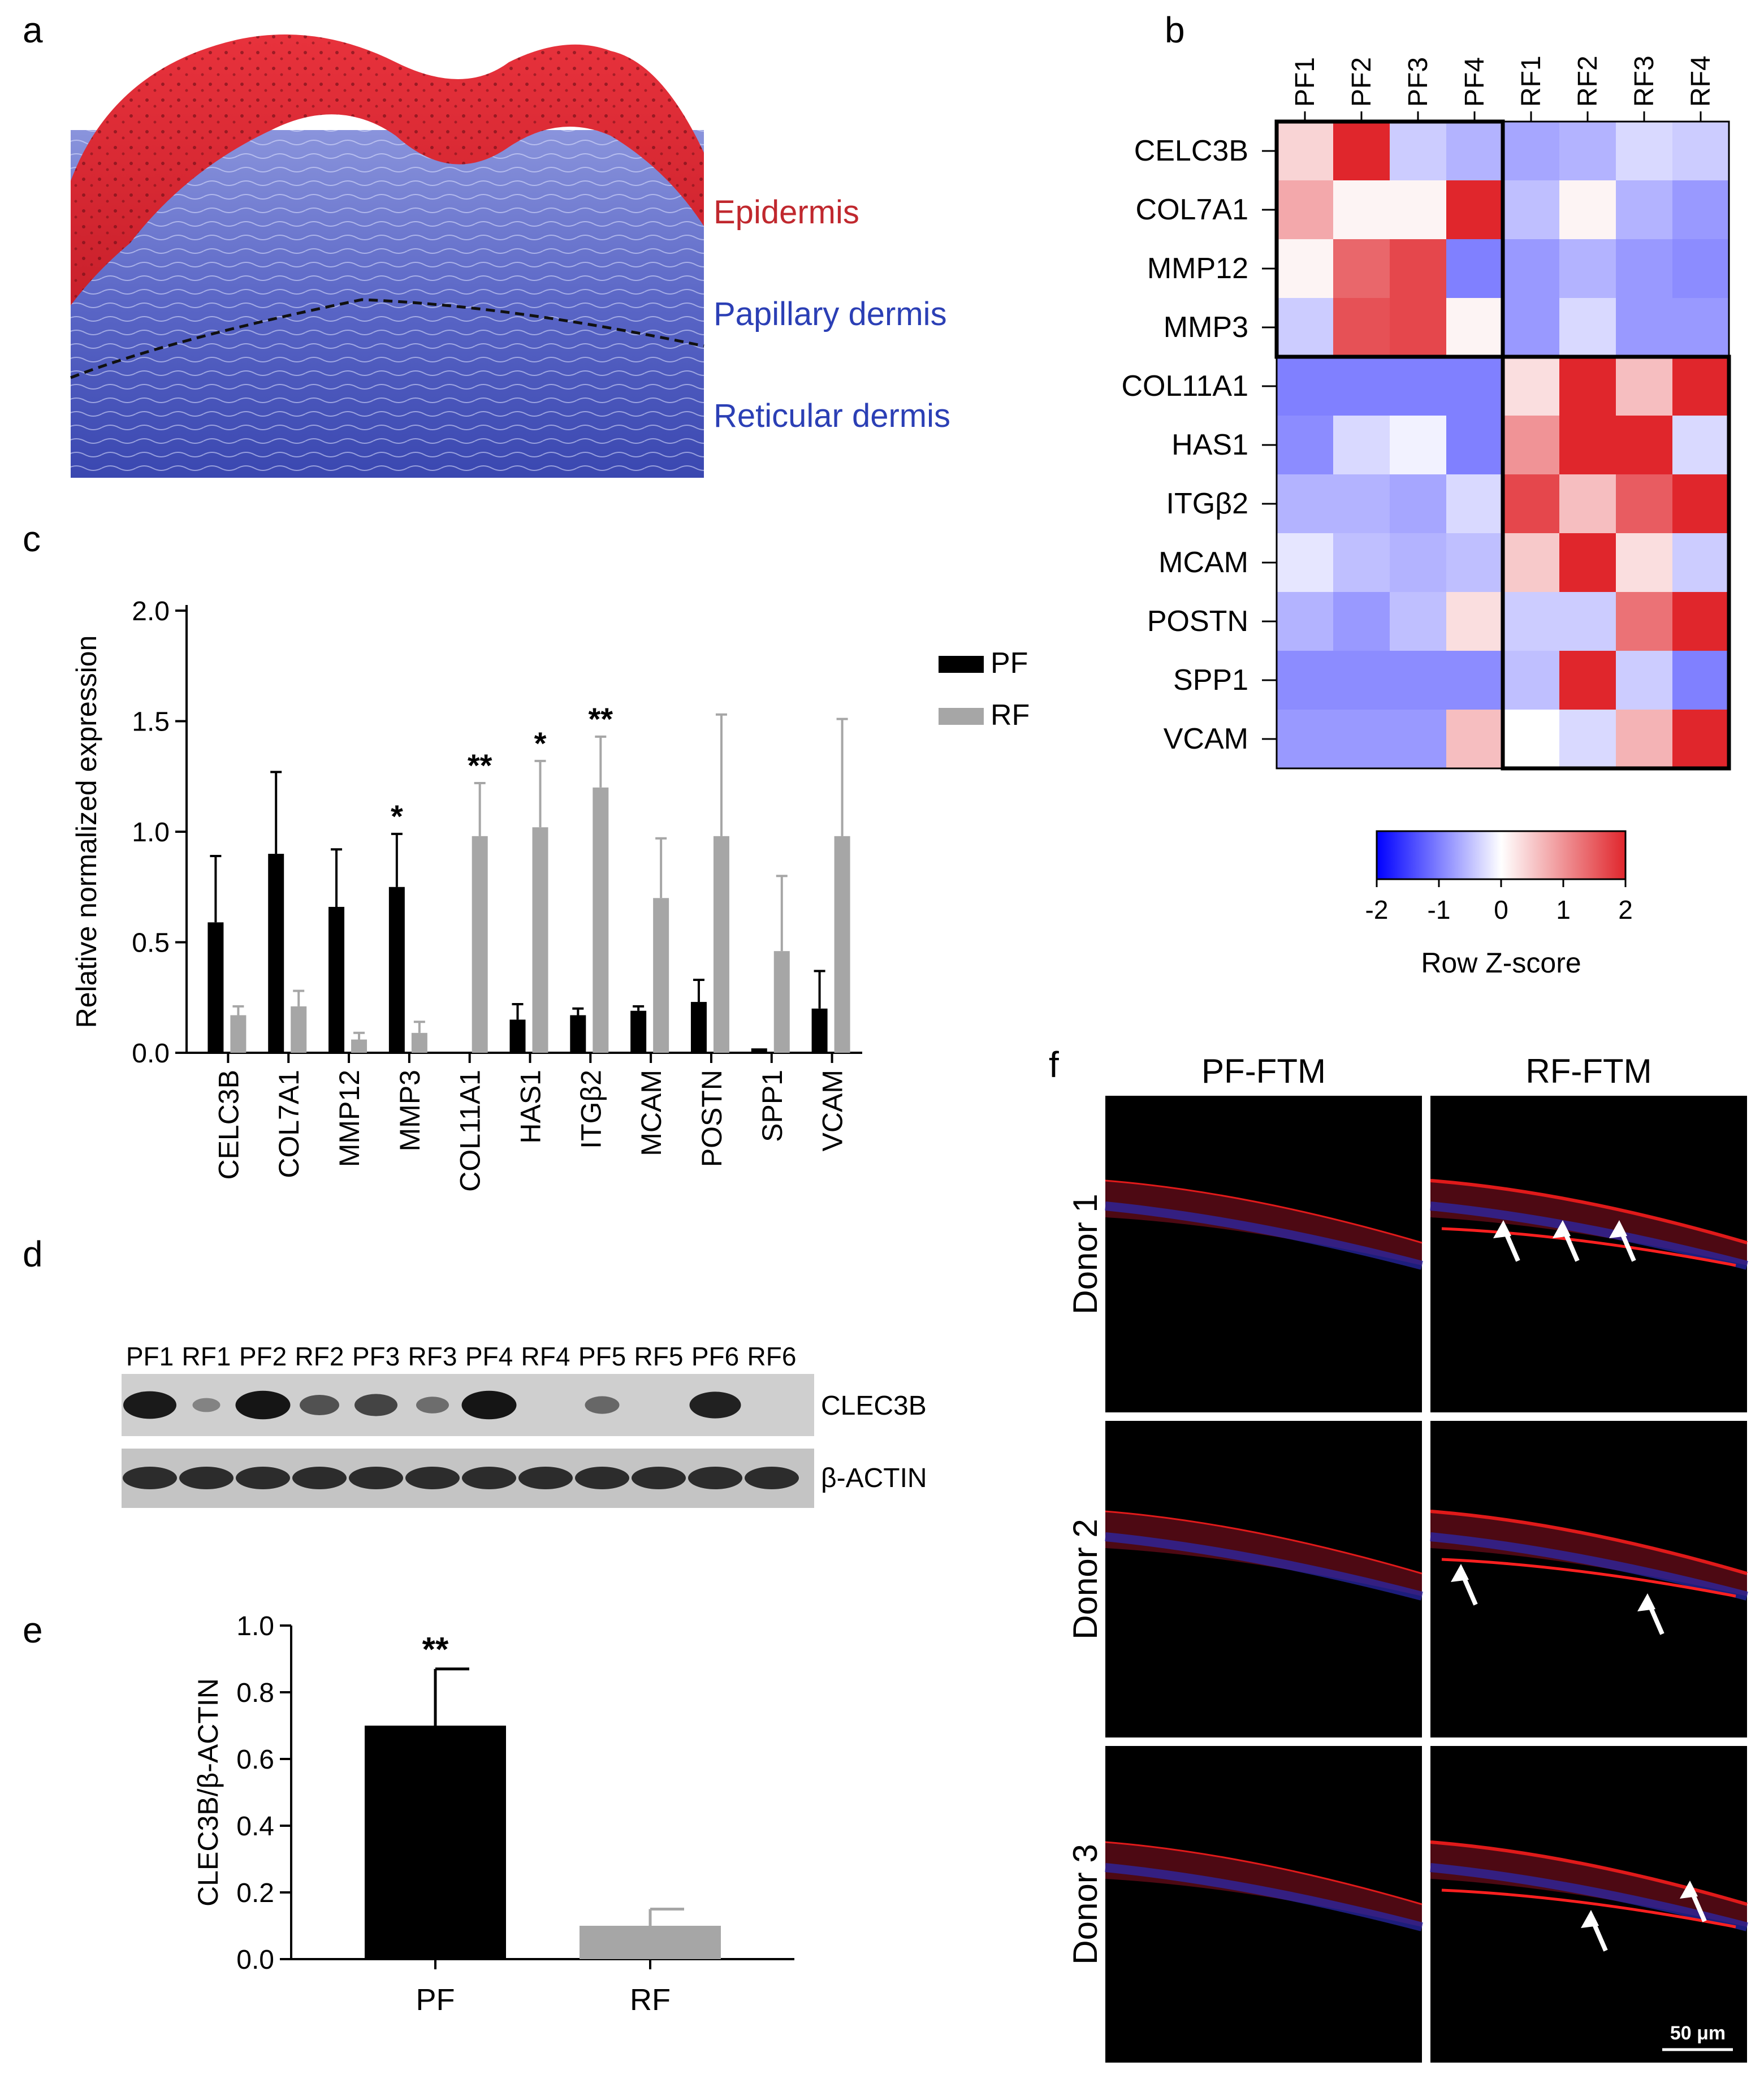 The height and width of the screenshot is (2079, 1764). Describe the element at coordinates (833, 1110) in the screenshot. I see `x-tick-label: VCAM` at that location.